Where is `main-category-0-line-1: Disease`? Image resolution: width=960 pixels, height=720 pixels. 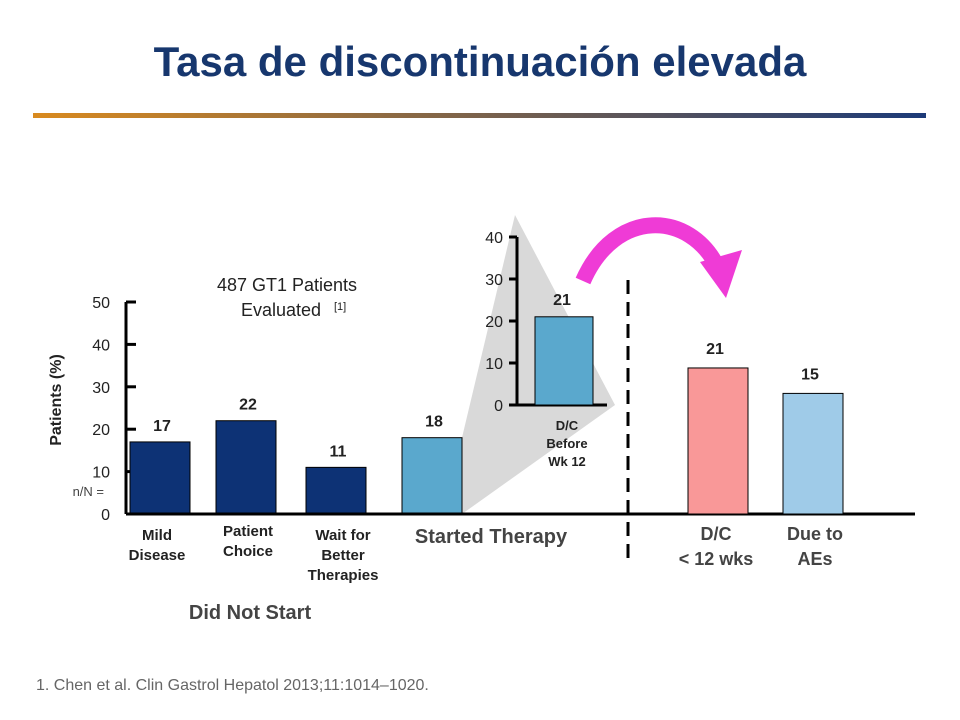
main-category-0-line-1: Disease is located at coordinates (157, 555).